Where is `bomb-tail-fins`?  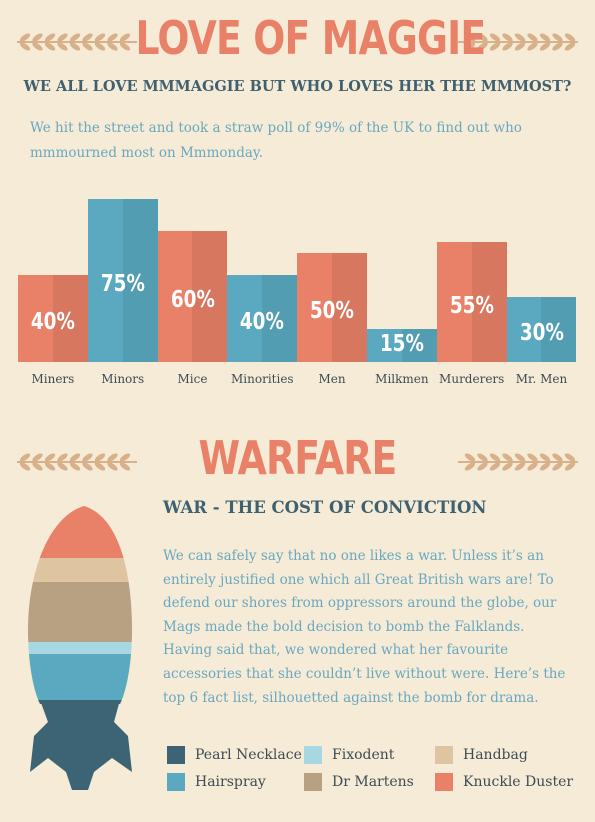 bomb-tail-fins is located at coordinates (81, 745).